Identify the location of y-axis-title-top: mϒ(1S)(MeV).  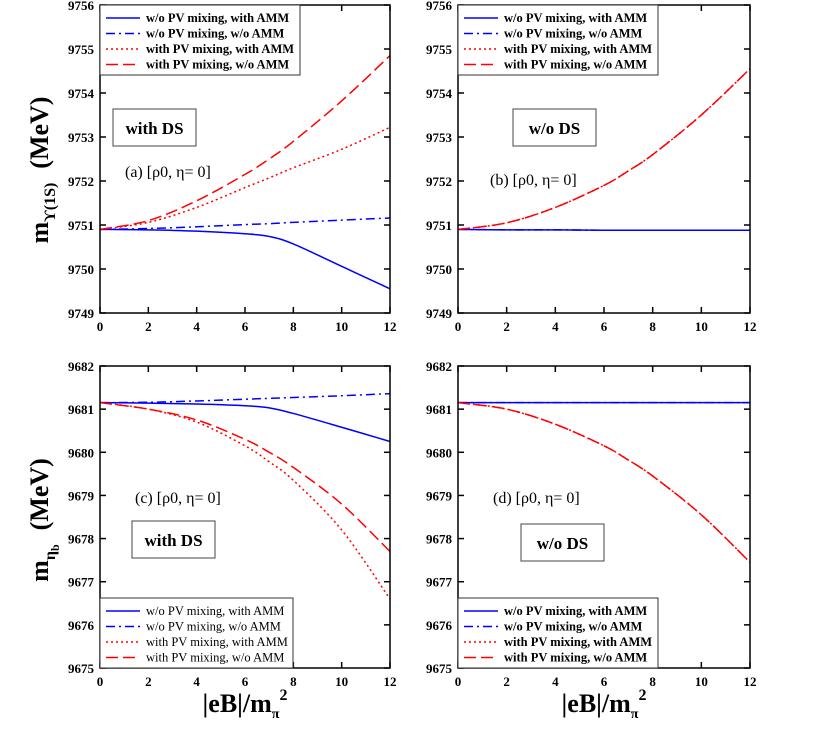
(42, 170).